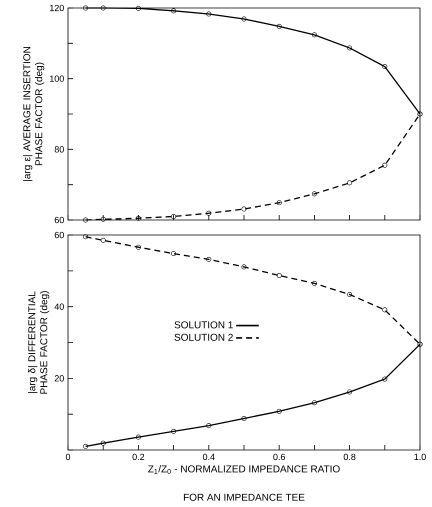  Describe the element at coordinates (244, 469) in the screenshot. I see `x-axis-title: Z$_{1}$/Z$_{0}$ - NORMALIZED IMPEDANCE RATIO` at that location.